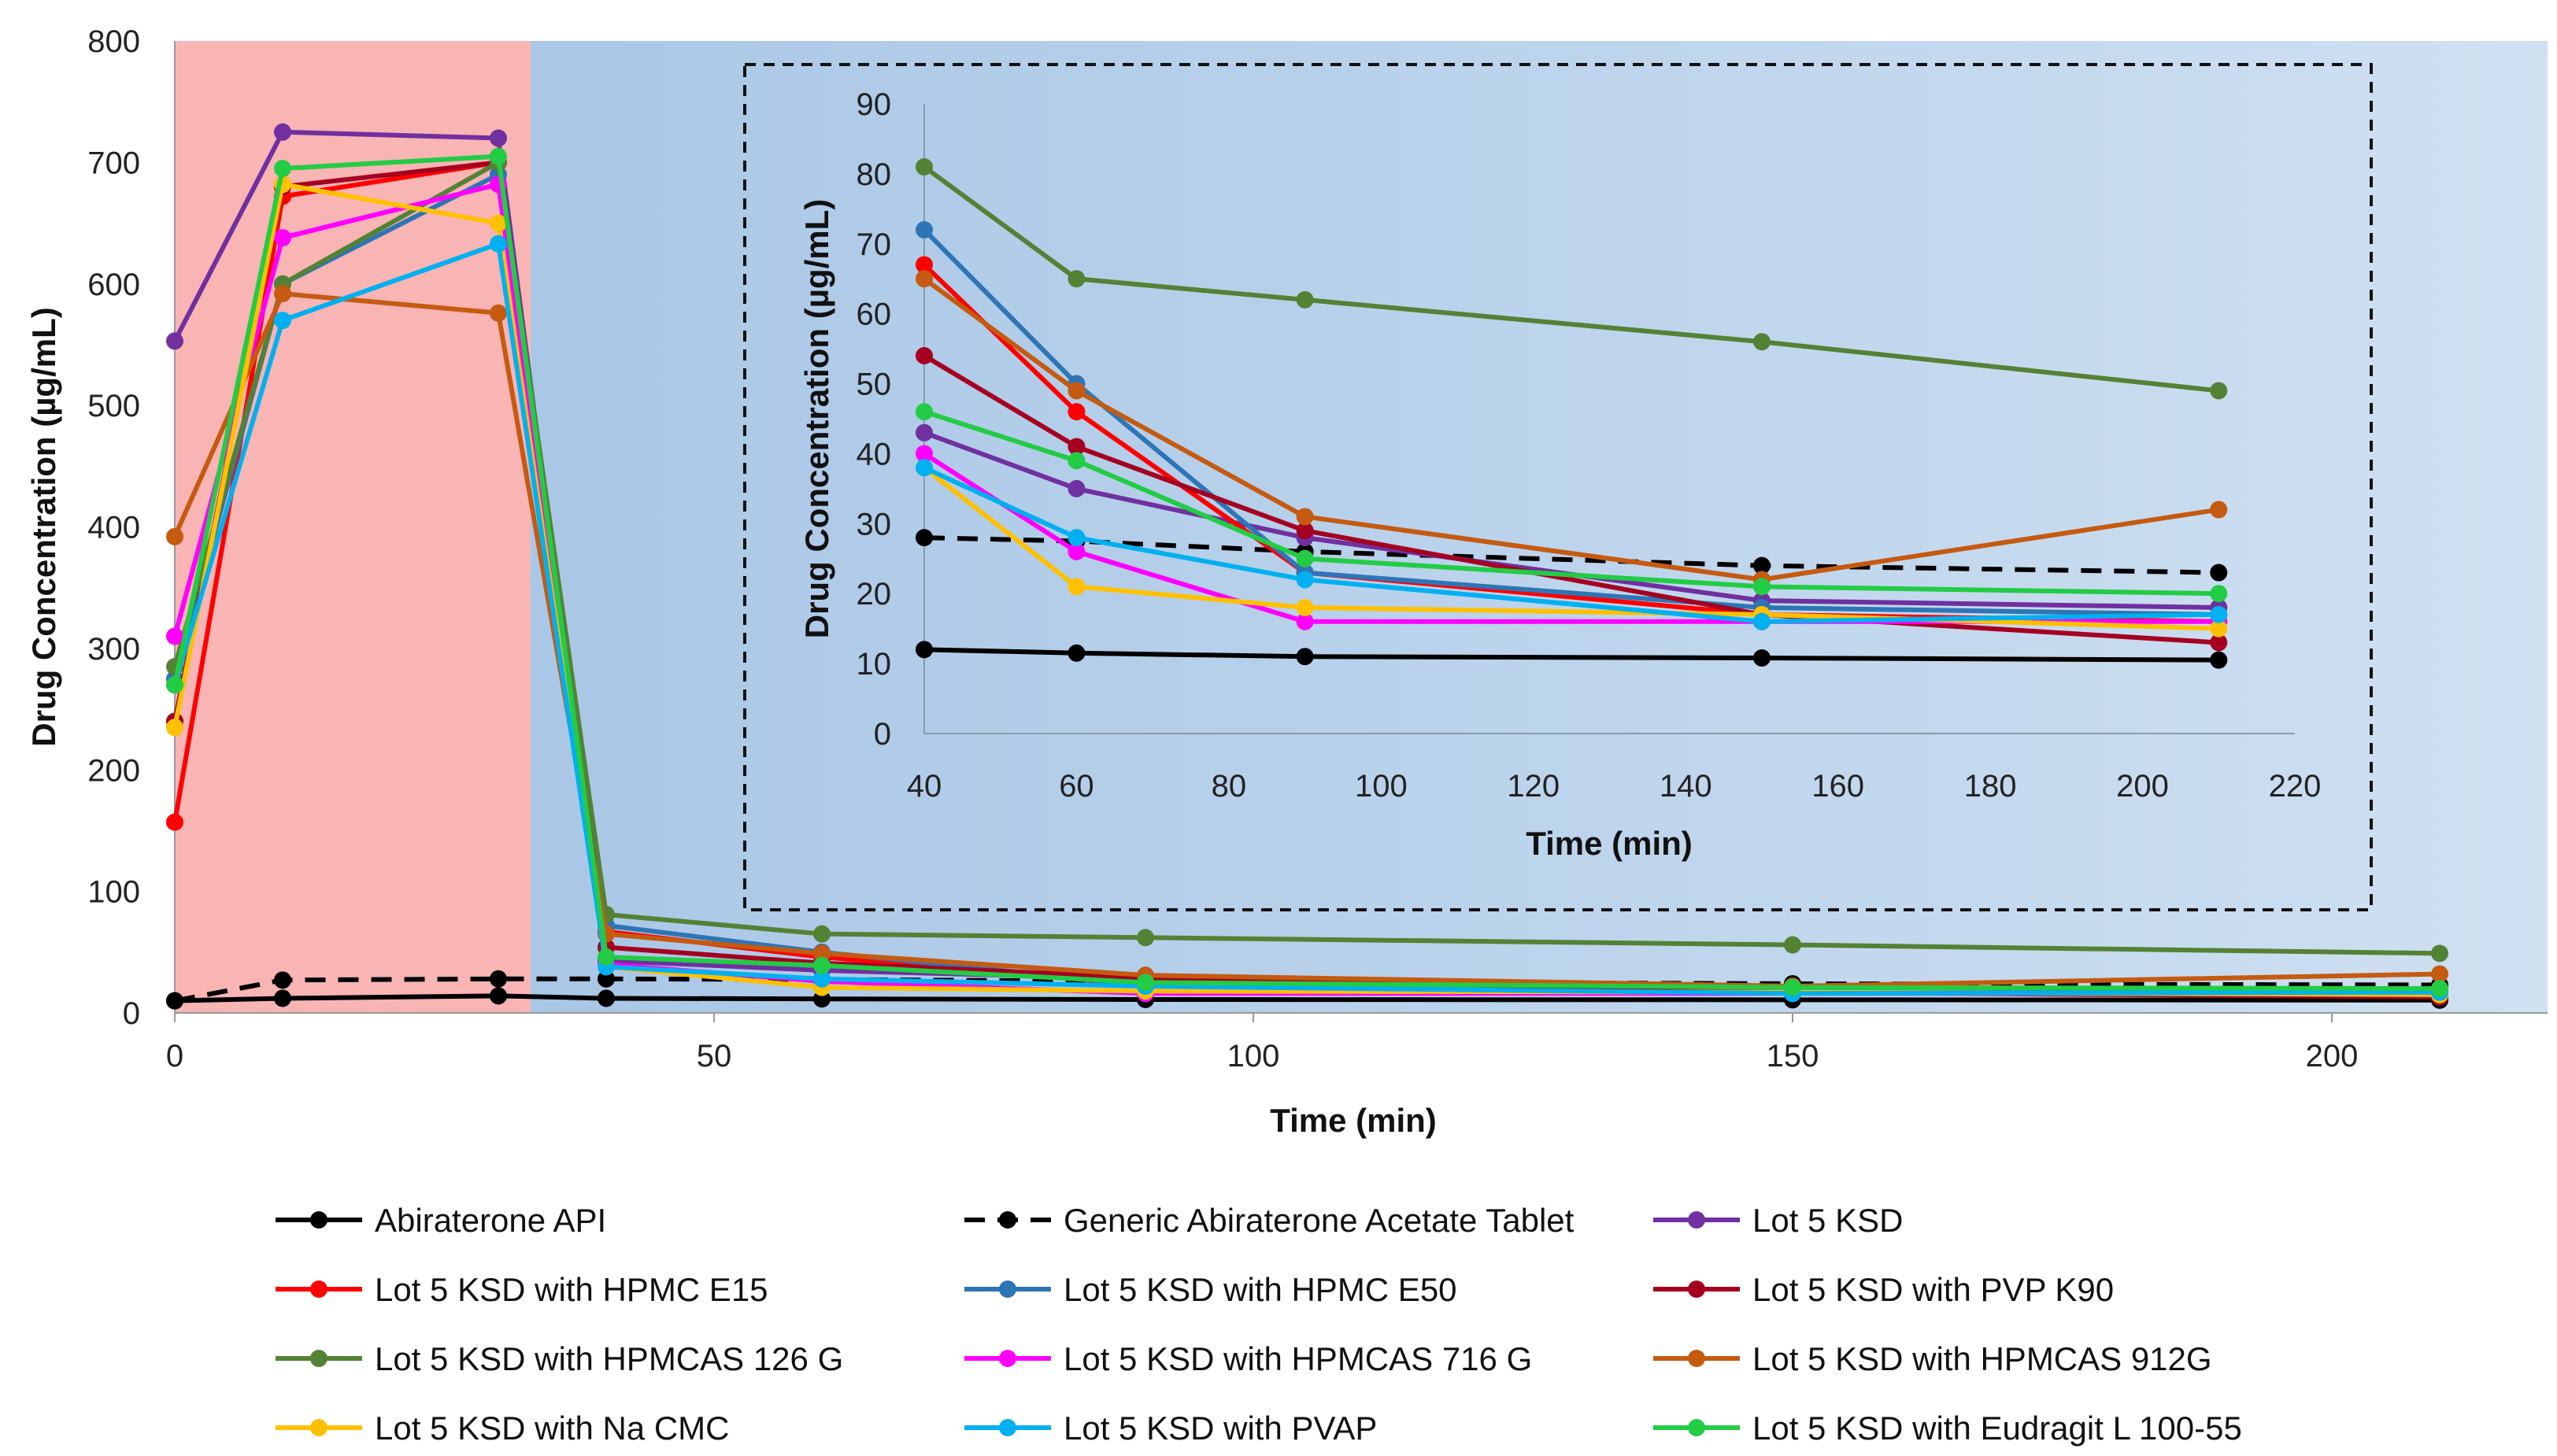 The width and height of the screenshot is (2557, 1456). I want to click on main-y-tick-200: 200, so click(113, 770).